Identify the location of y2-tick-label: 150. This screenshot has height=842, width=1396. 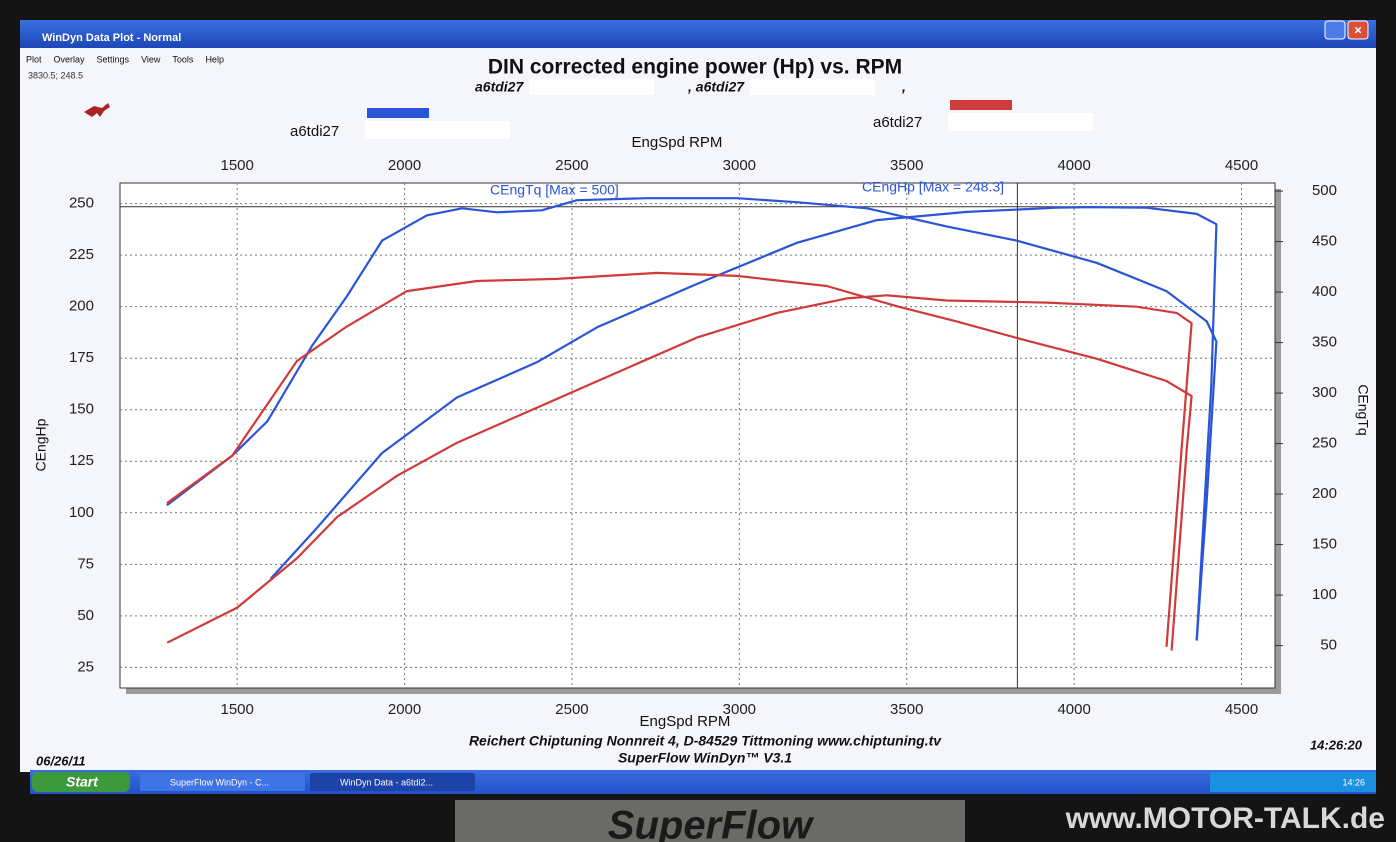
(1324, 544).